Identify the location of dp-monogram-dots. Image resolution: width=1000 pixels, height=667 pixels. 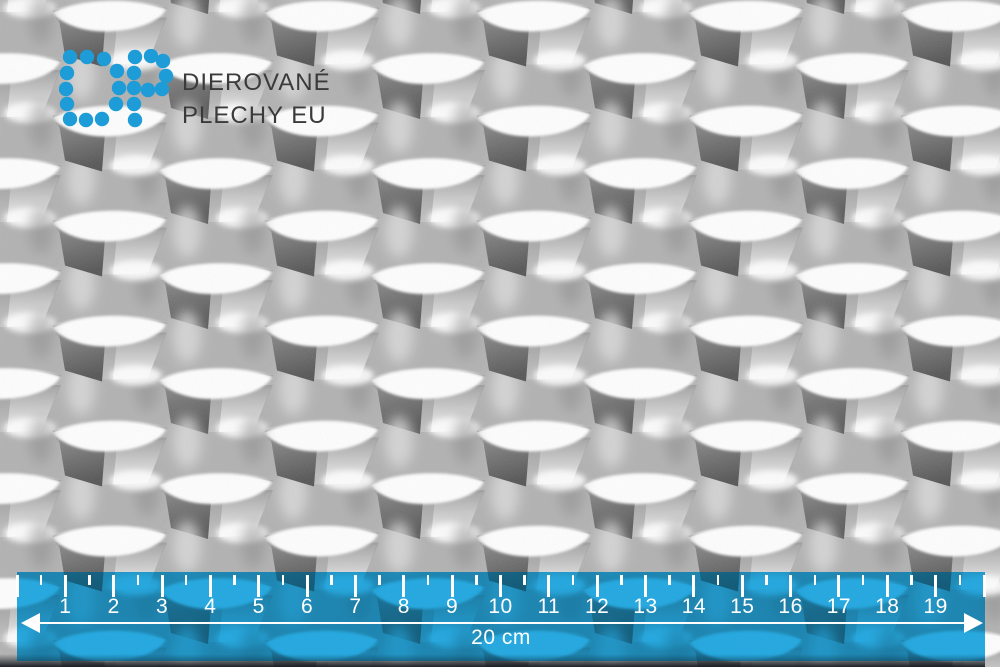
(116, 88).